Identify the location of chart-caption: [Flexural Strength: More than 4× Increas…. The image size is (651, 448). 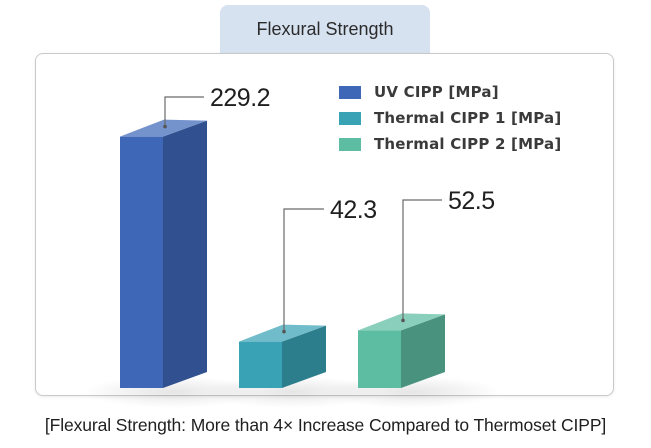
(325, 425).